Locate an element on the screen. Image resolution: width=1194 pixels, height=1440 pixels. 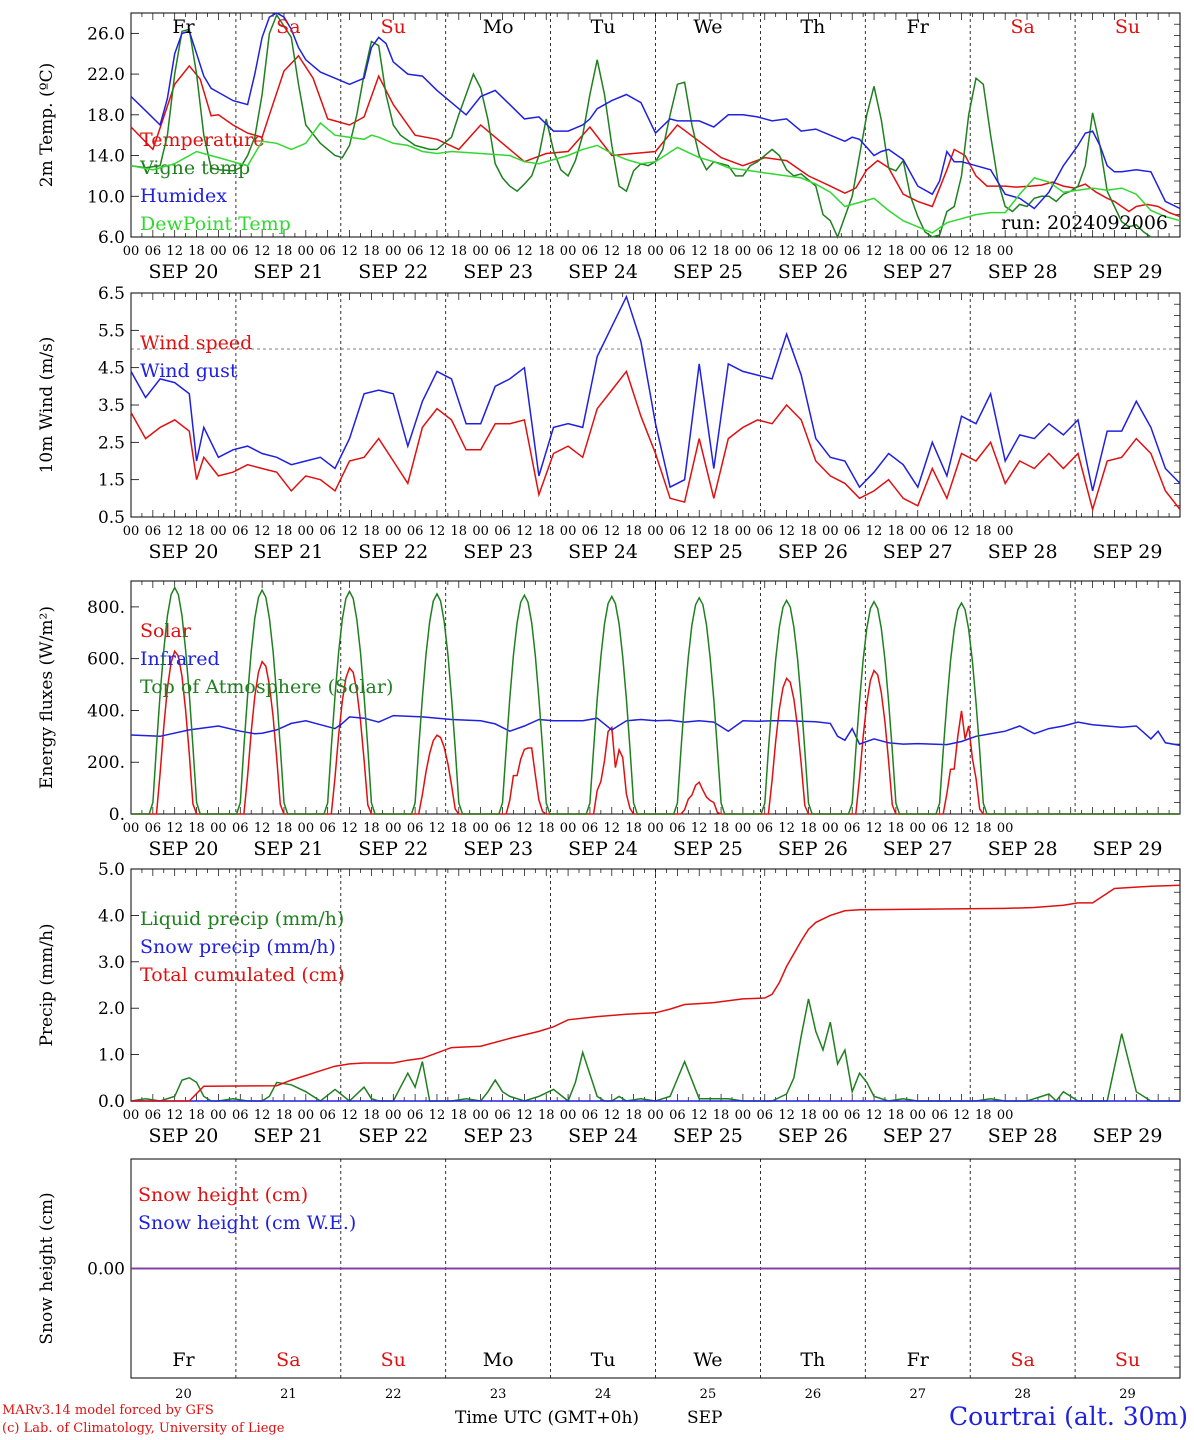
y-tick-label: 3.5 is located at coordinates (111, 406).